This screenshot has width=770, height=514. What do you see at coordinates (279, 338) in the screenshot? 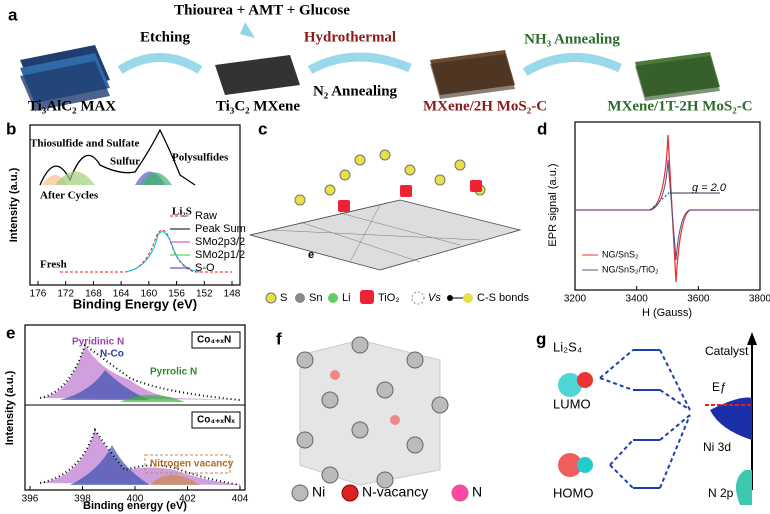
I see `label: f` at bounding box center [279, 338].